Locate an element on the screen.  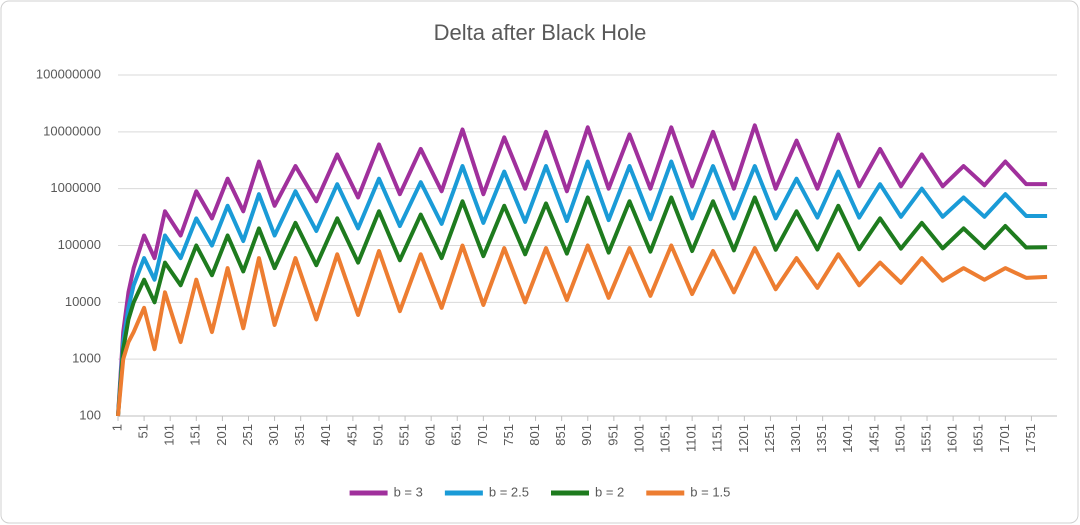
x-tick-label: 401 is located at coordinates (325, 435).